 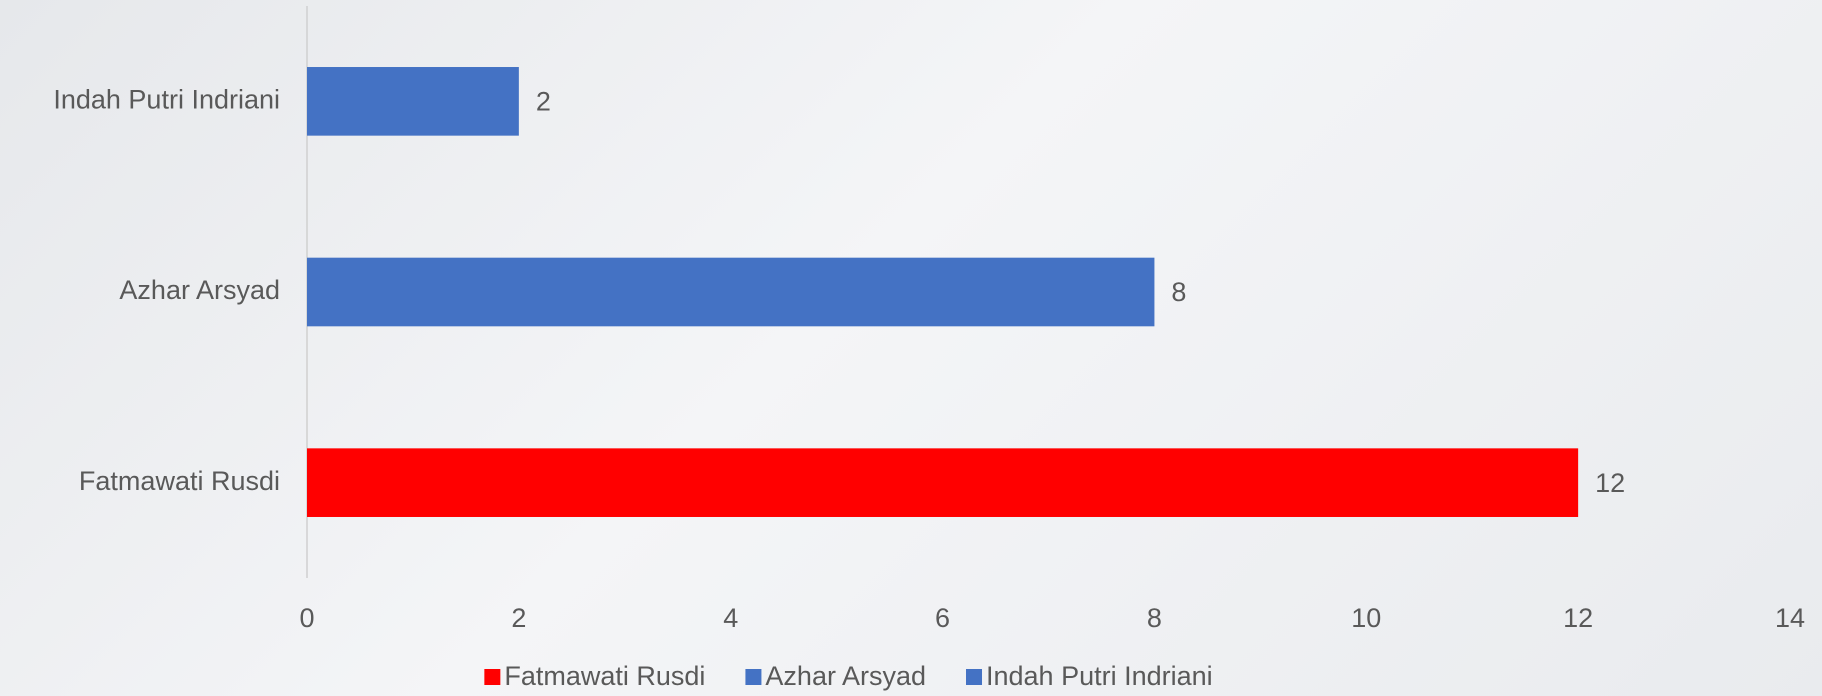 What do you see at coordinates (1178, 292) in the screenshot?
I see `data-label: 8` at bounding box center [1178, 292].